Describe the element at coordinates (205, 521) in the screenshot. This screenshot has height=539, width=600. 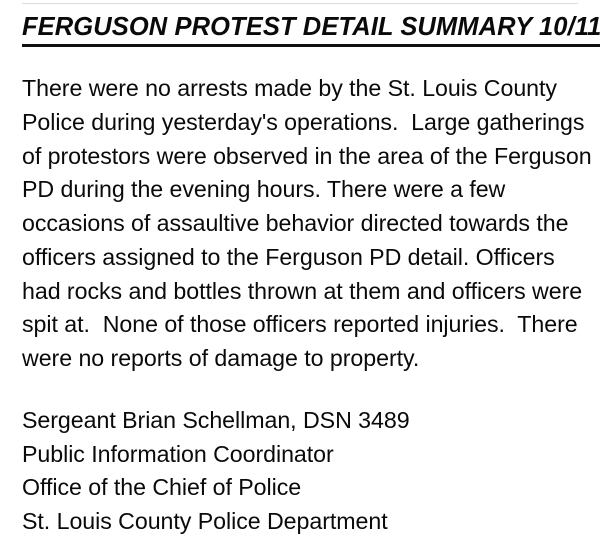
I see `signature-agency: St. Louis County Police Department` at that location.